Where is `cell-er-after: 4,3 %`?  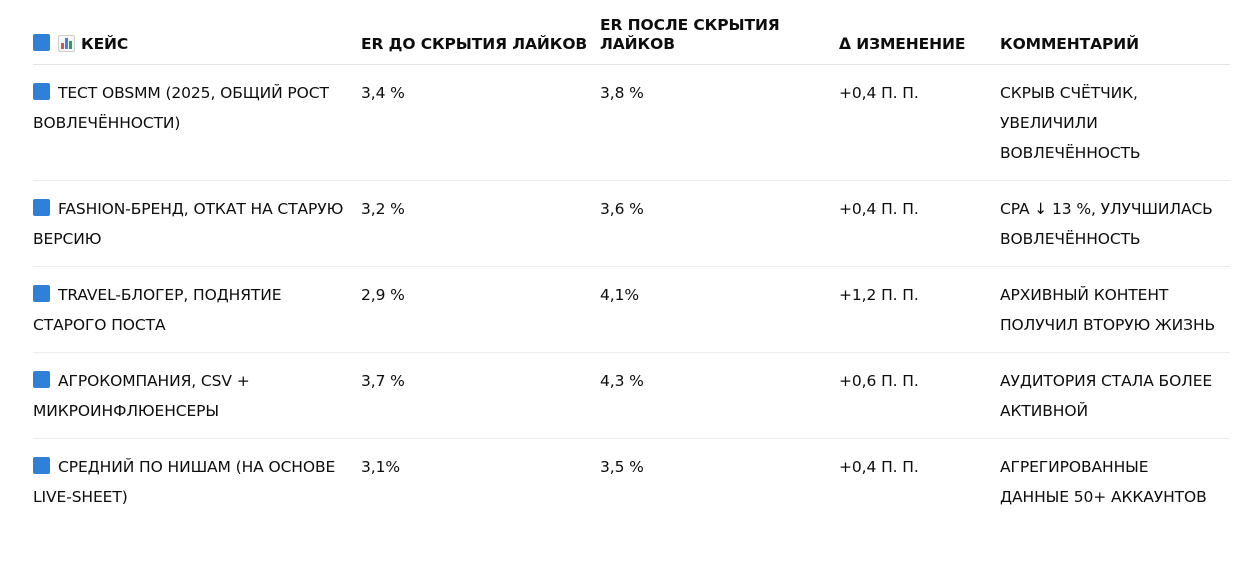 cell-er-after: 4,3 % is located at coordinates (719, 395).